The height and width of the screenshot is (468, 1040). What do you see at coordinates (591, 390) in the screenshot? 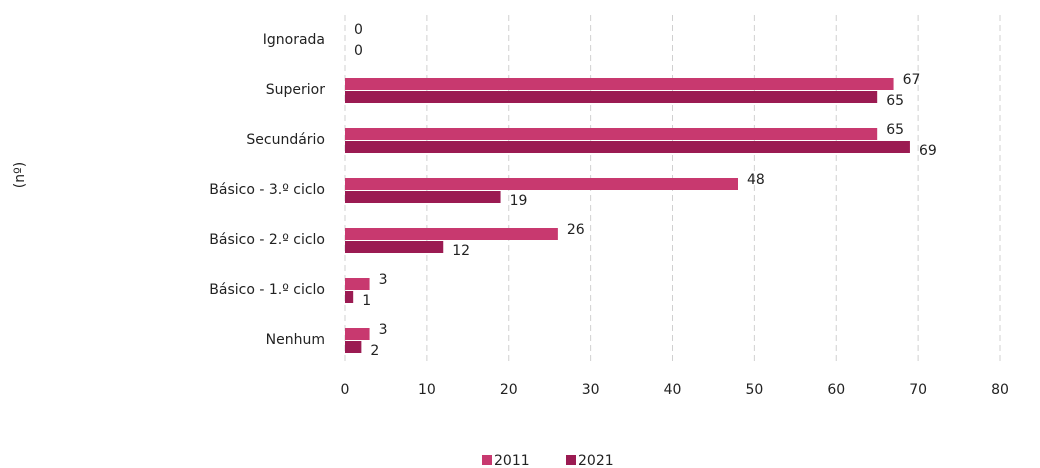
I see `x-tick-label: 30` at bounding box center [591, 390].